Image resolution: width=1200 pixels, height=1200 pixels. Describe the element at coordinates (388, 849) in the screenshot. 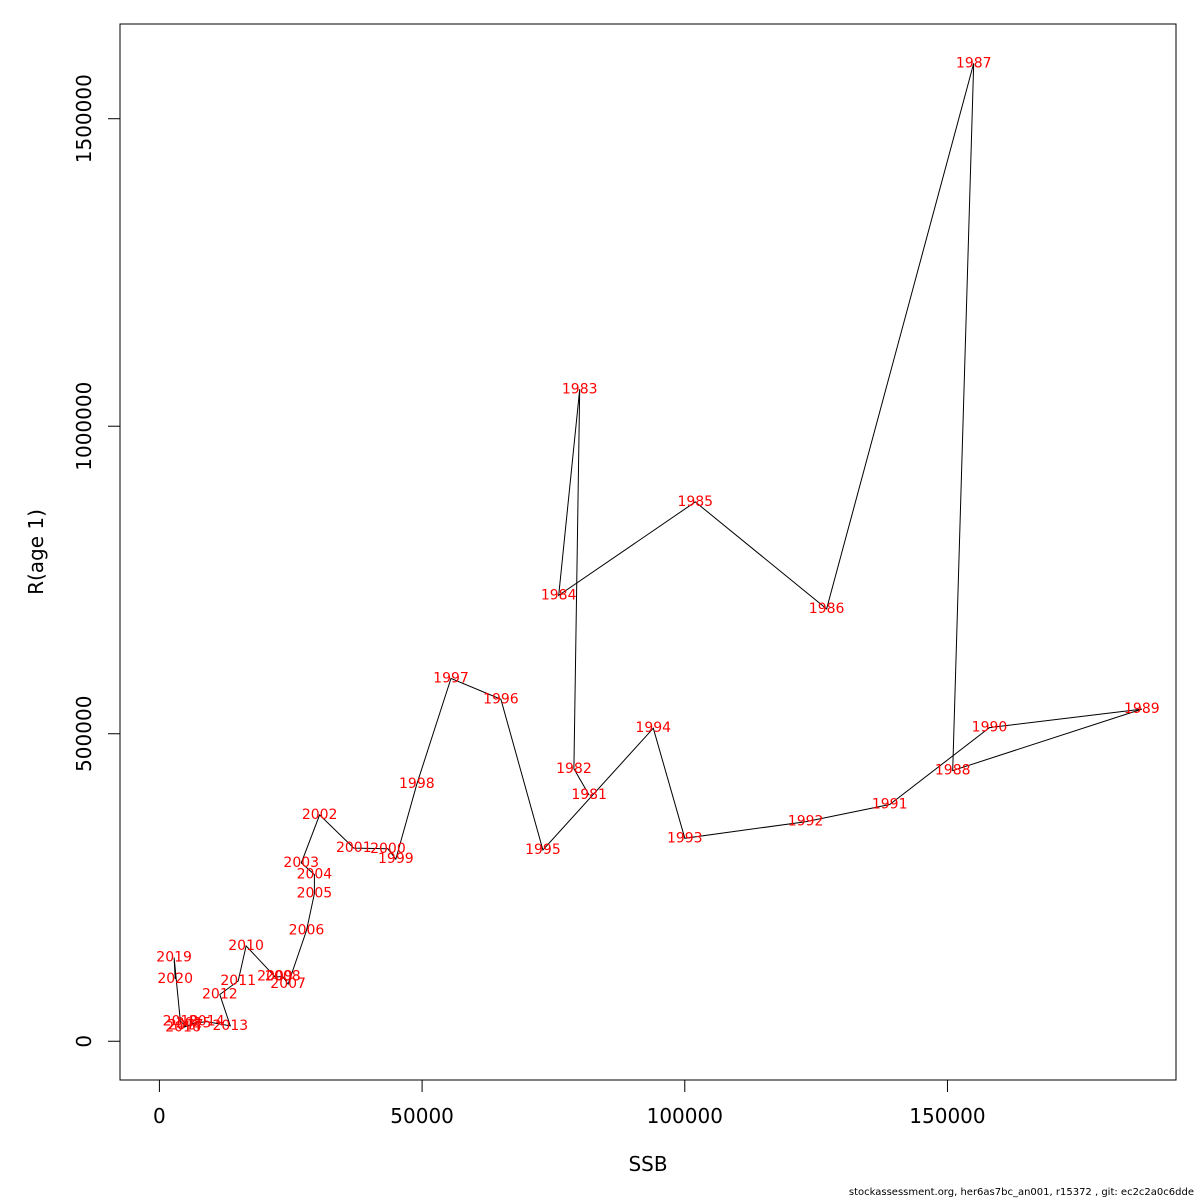

I see `point-label-2000: 2000` at that location.